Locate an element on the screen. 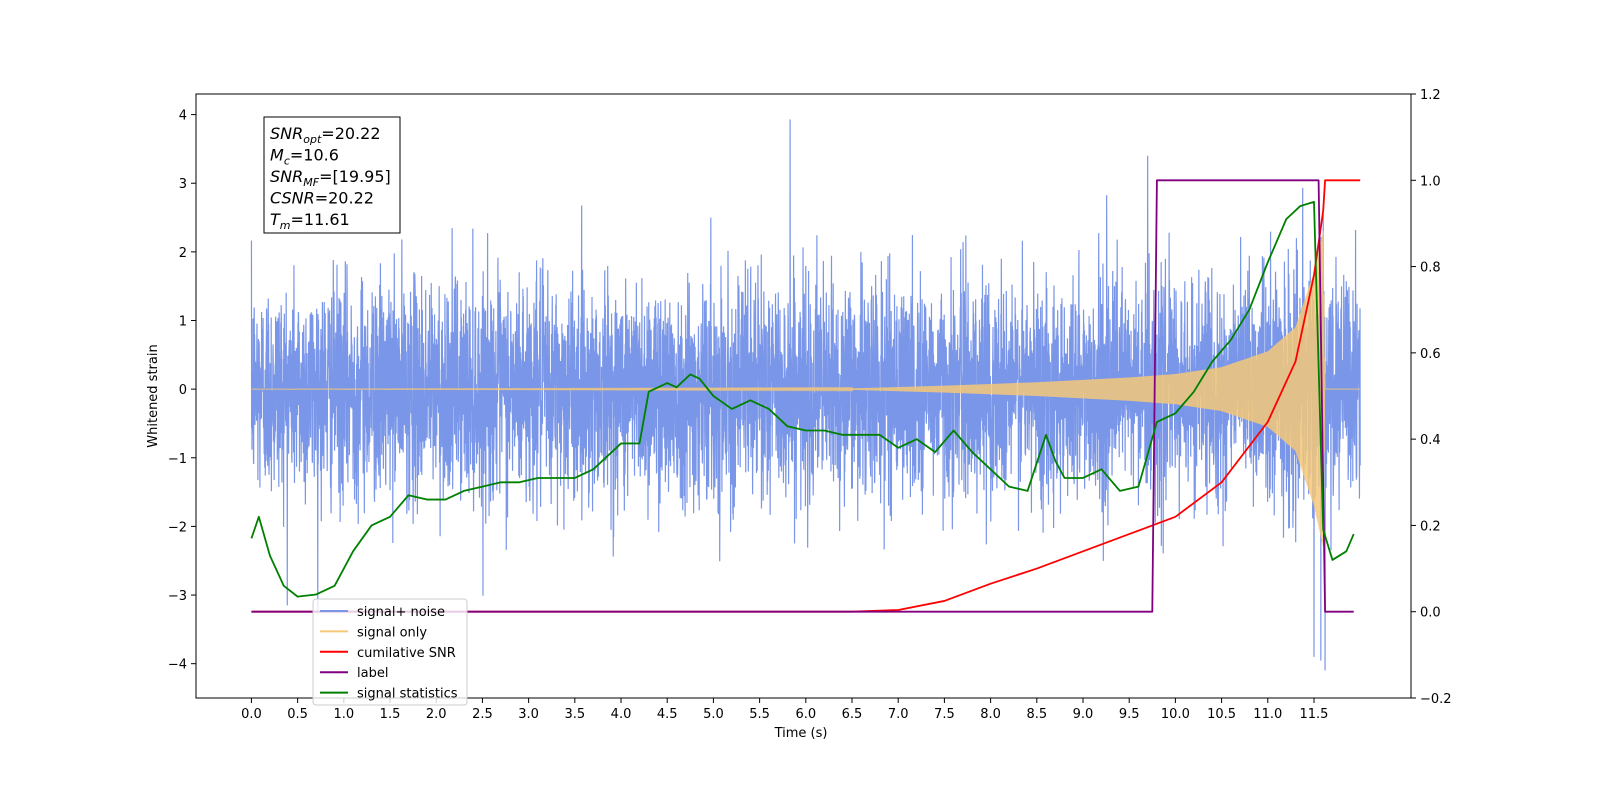  x-tick-label: 7.0 is located at coordinates (898, 714).